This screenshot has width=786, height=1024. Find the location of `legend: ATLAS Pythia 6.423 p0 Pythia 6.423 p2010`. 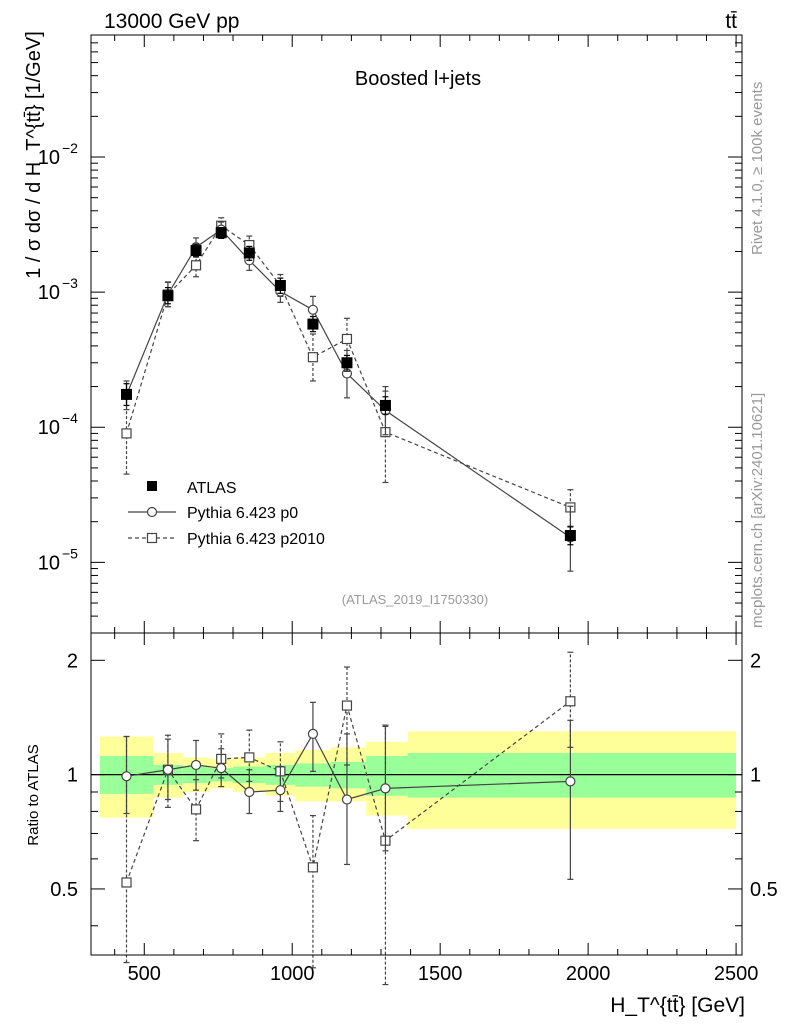

legend: ATLAS Pythia 6.423 p0 Pythia 6.423 p2010 is located at coordinates (226, 514).